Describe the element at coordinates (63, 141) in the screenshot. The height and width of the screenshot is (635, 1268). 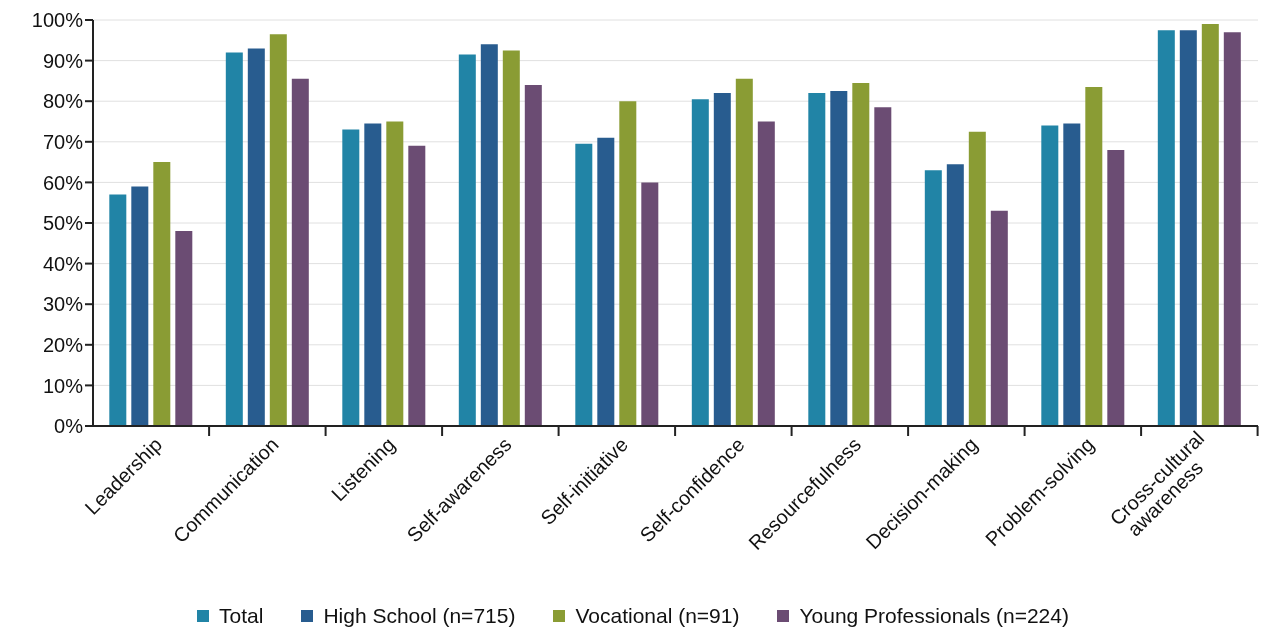
I see `y-tick-label: 70%` at that location.